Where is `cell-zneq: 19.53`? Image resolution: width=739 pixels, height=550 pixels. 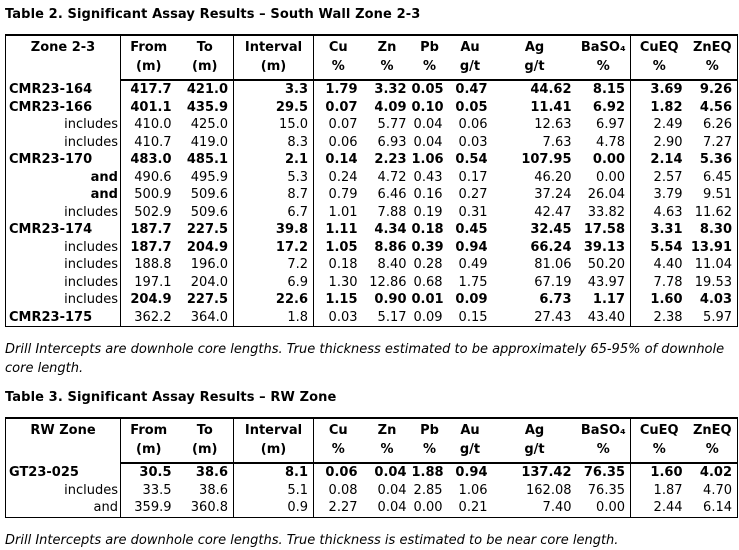
cell-zneq: 19.53 is located at coordinates (713, 282).